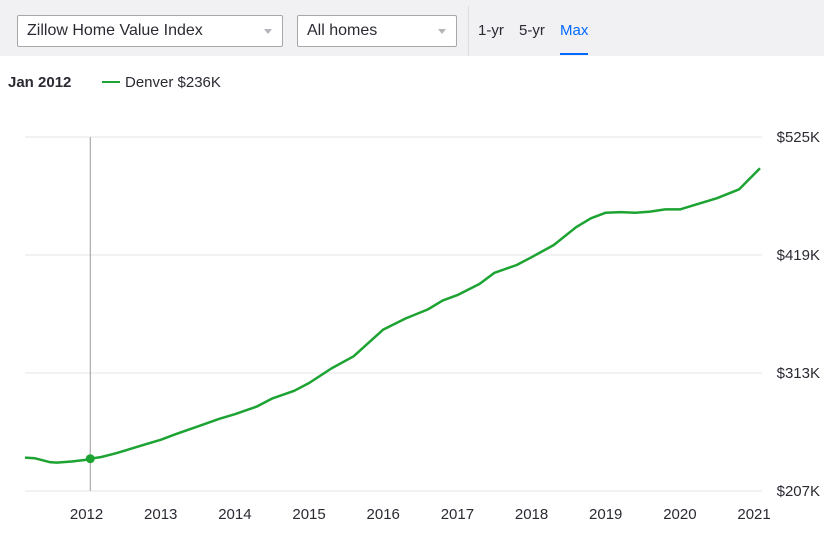  I want to click on y-axis-labels: $207K $313K $419K $525K, so click(798, 314).